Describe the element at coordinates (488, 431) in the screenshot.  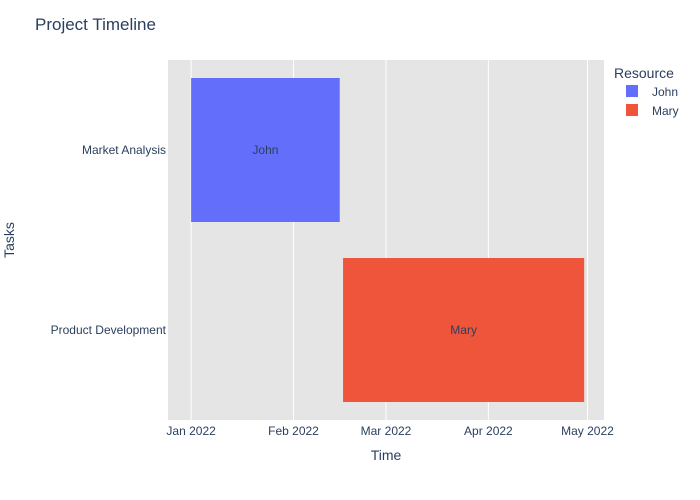
I see `x-tick-label: Apr 2022` at that location.